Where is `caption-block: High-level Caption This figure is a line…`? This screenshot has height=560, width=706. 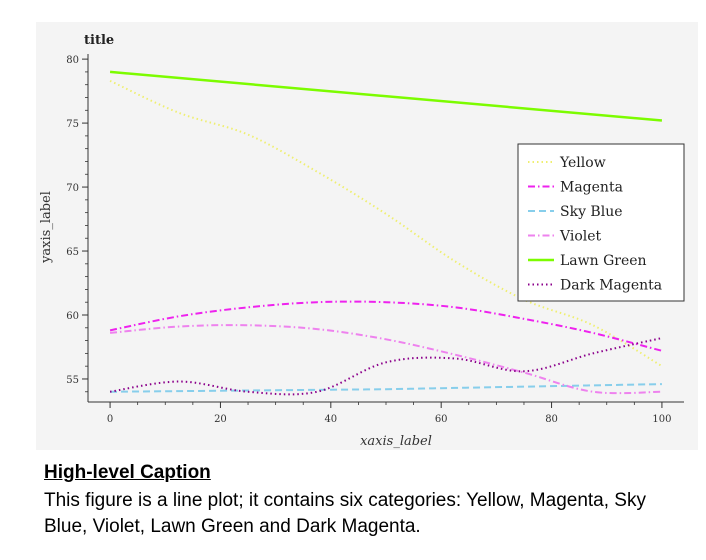
caption-block: High-level Caption This figure is a line… is located at coordinates (369, 500).